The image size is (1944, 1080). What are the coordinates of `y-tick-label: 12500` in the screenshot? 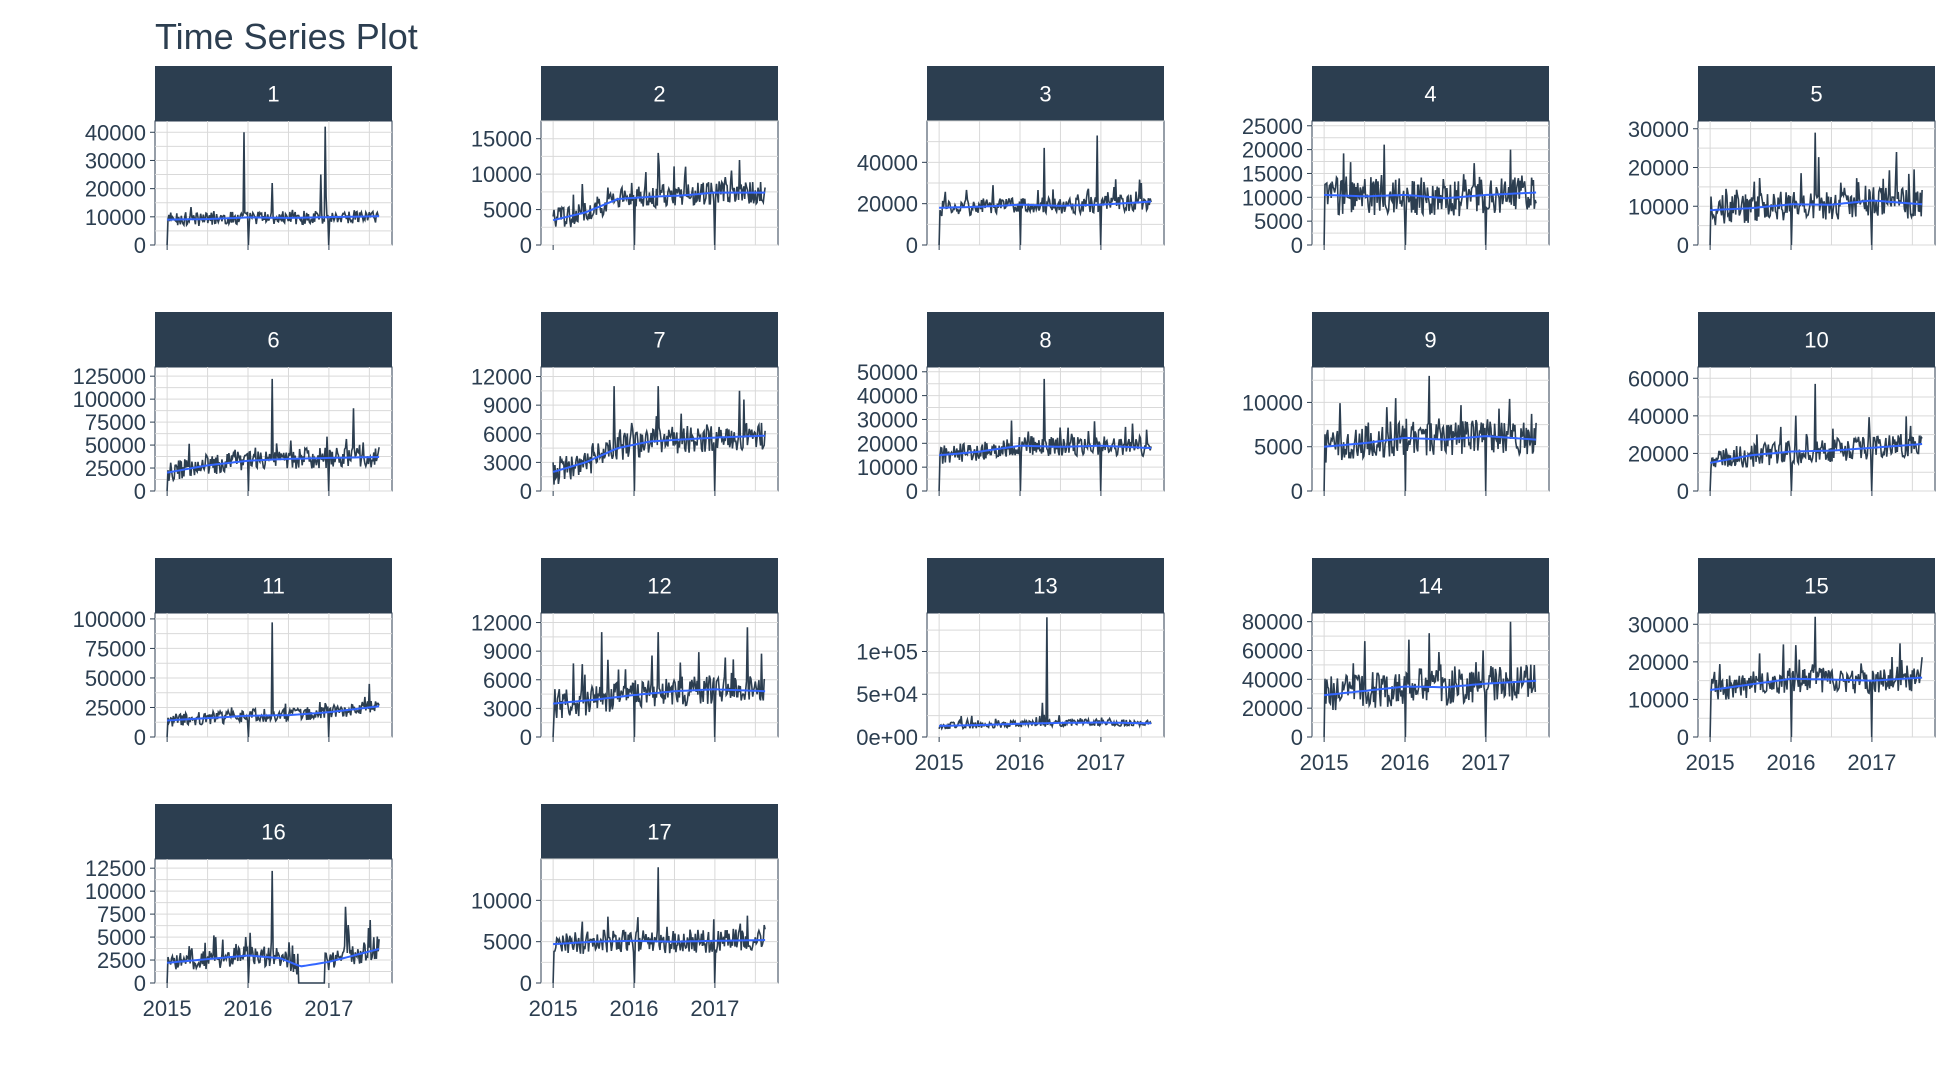 It's located at (115, 868).